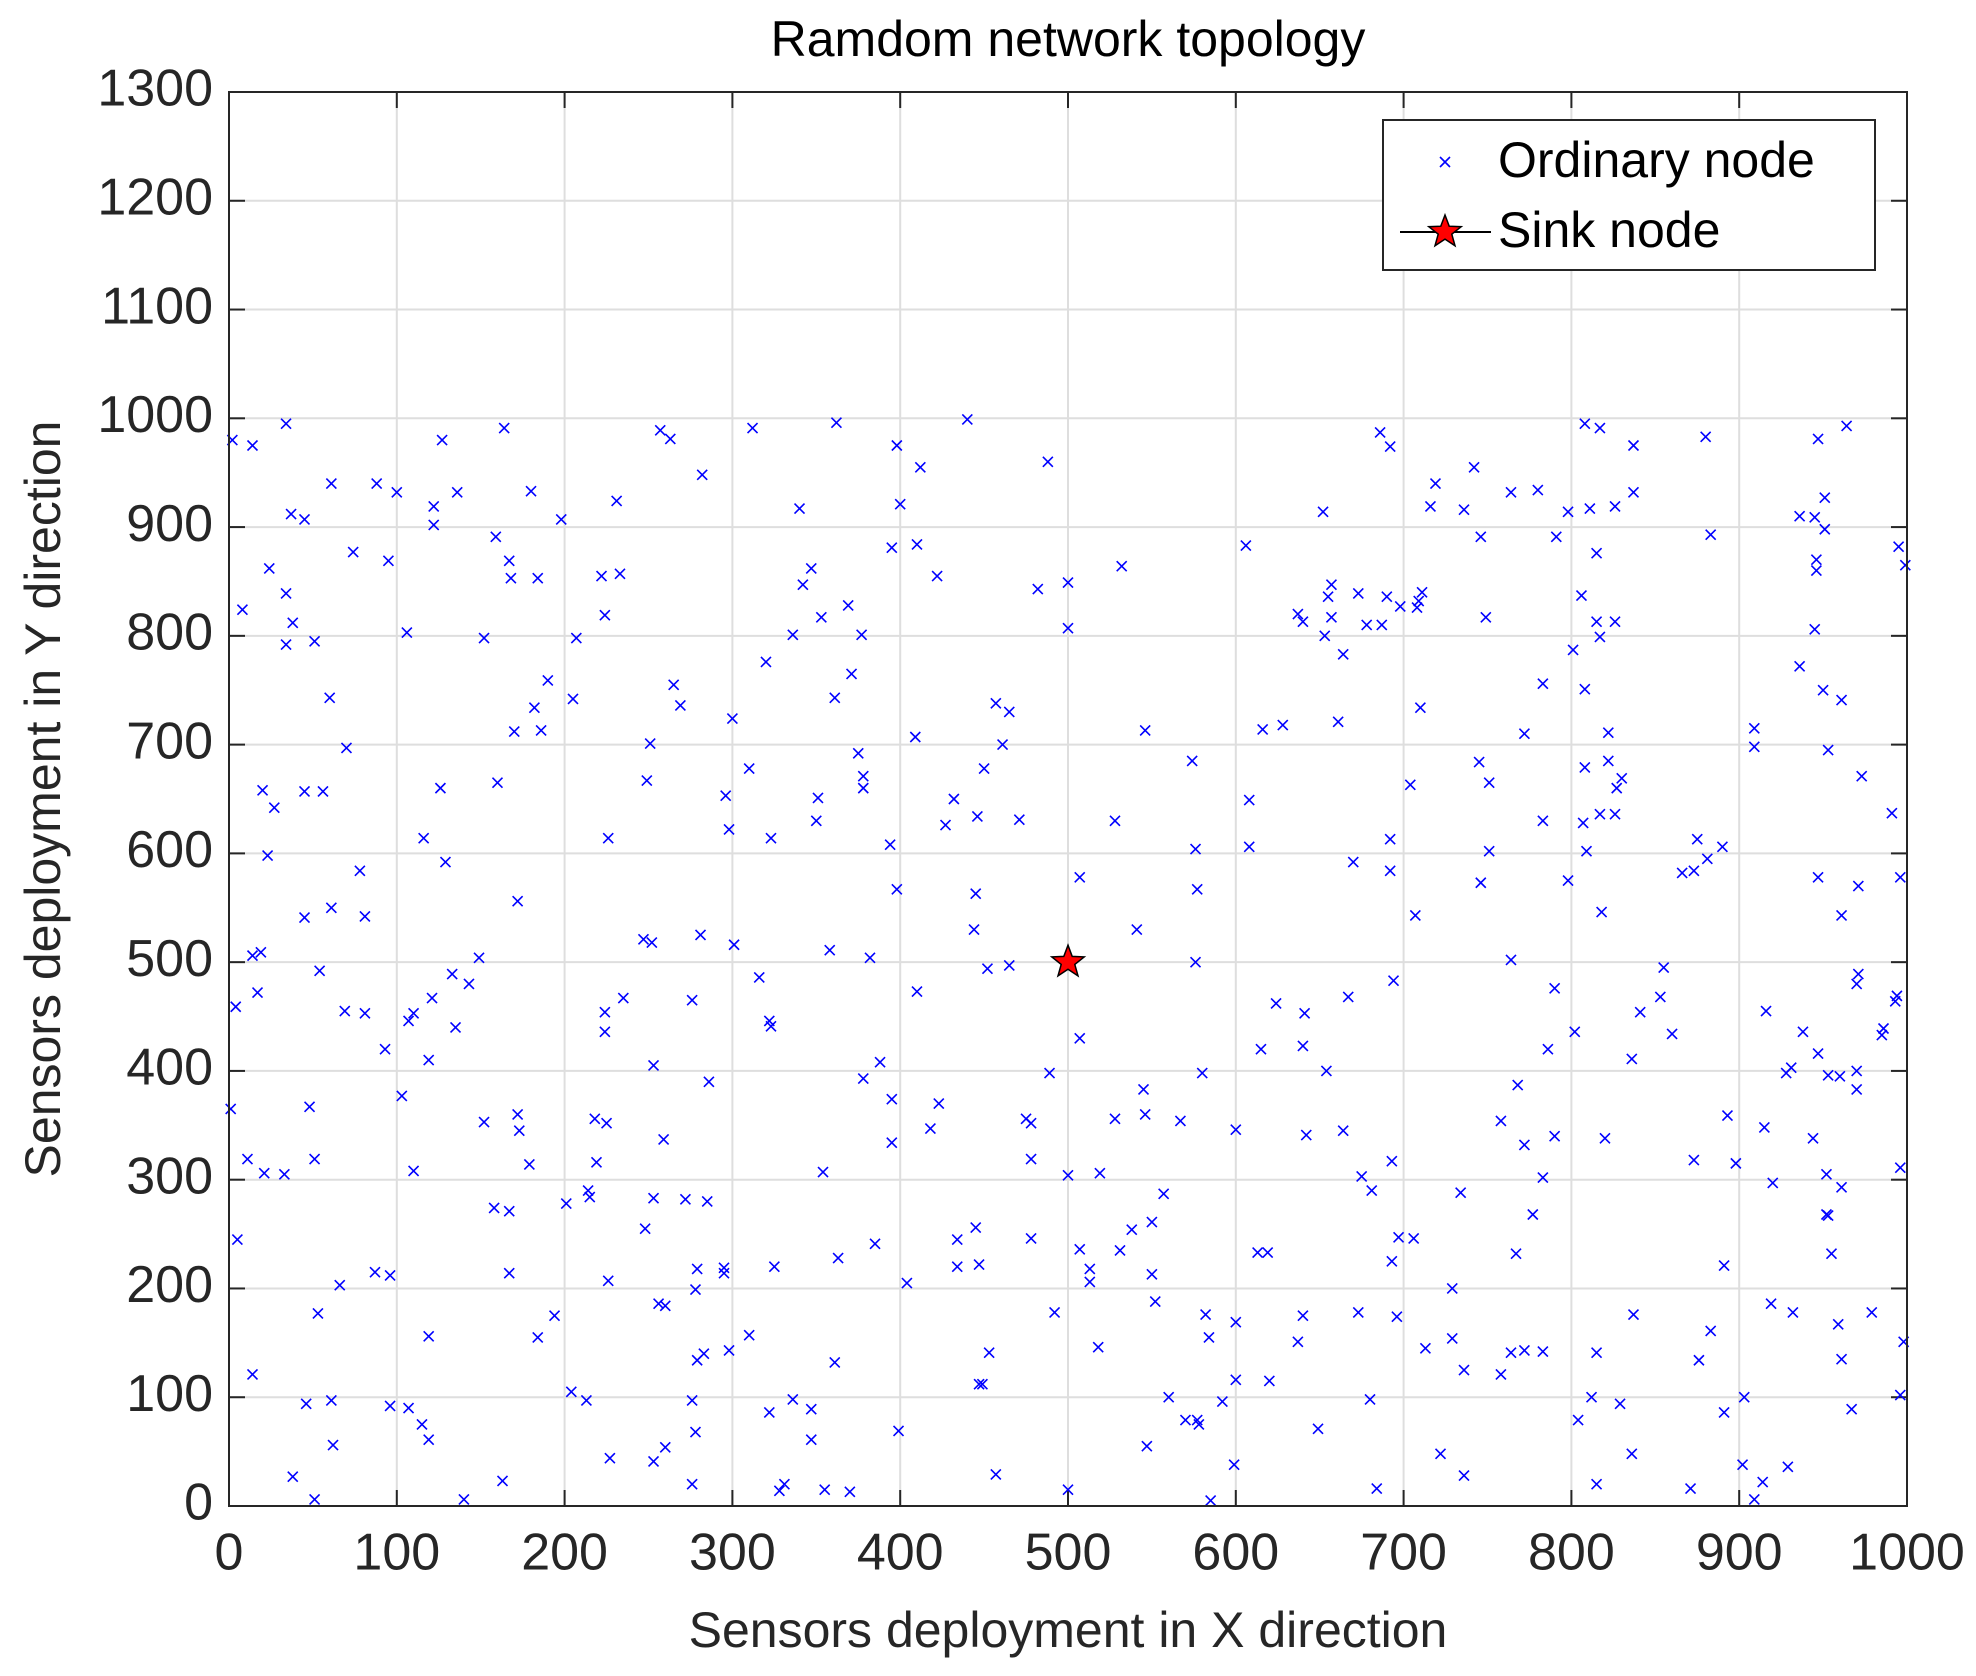  I want to click on y-tick-label: 1200, so click(155, 198).